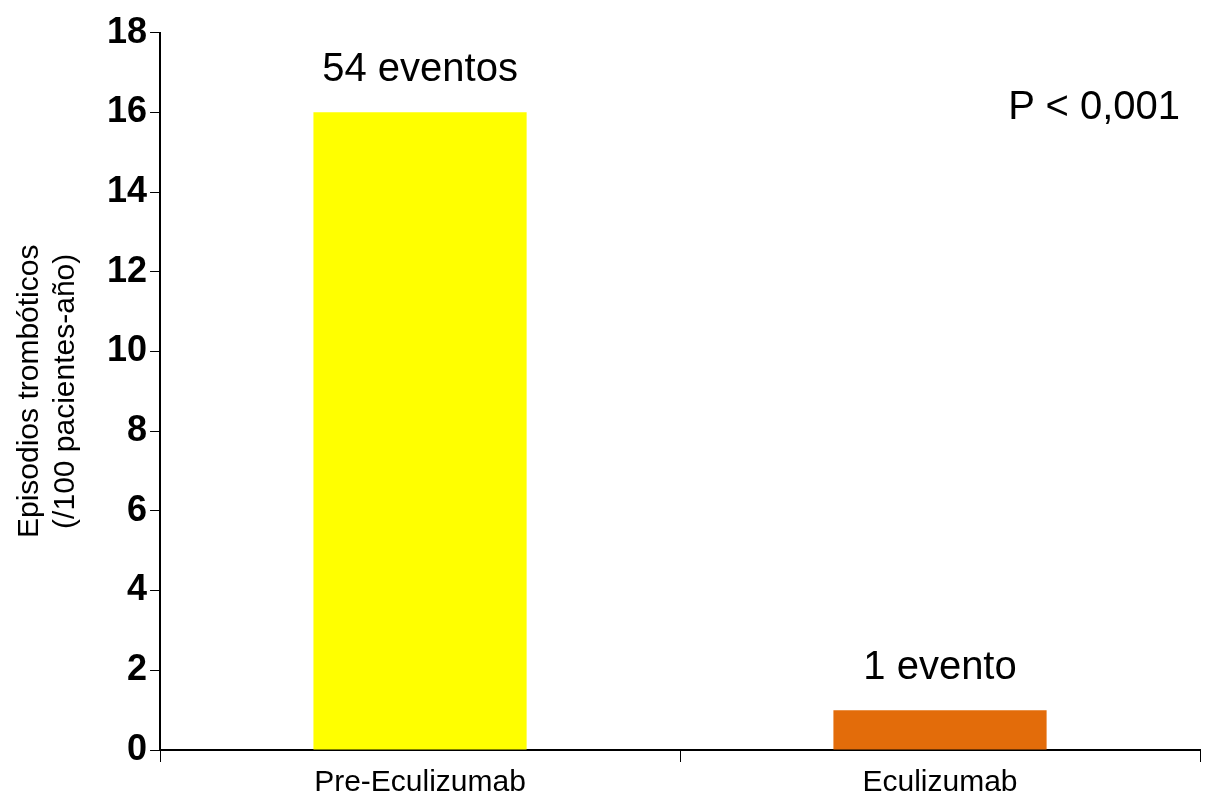 The width and height of the screenshot is (1212, 812). I want to click on y-tick-label: 16, so click(127, 110).